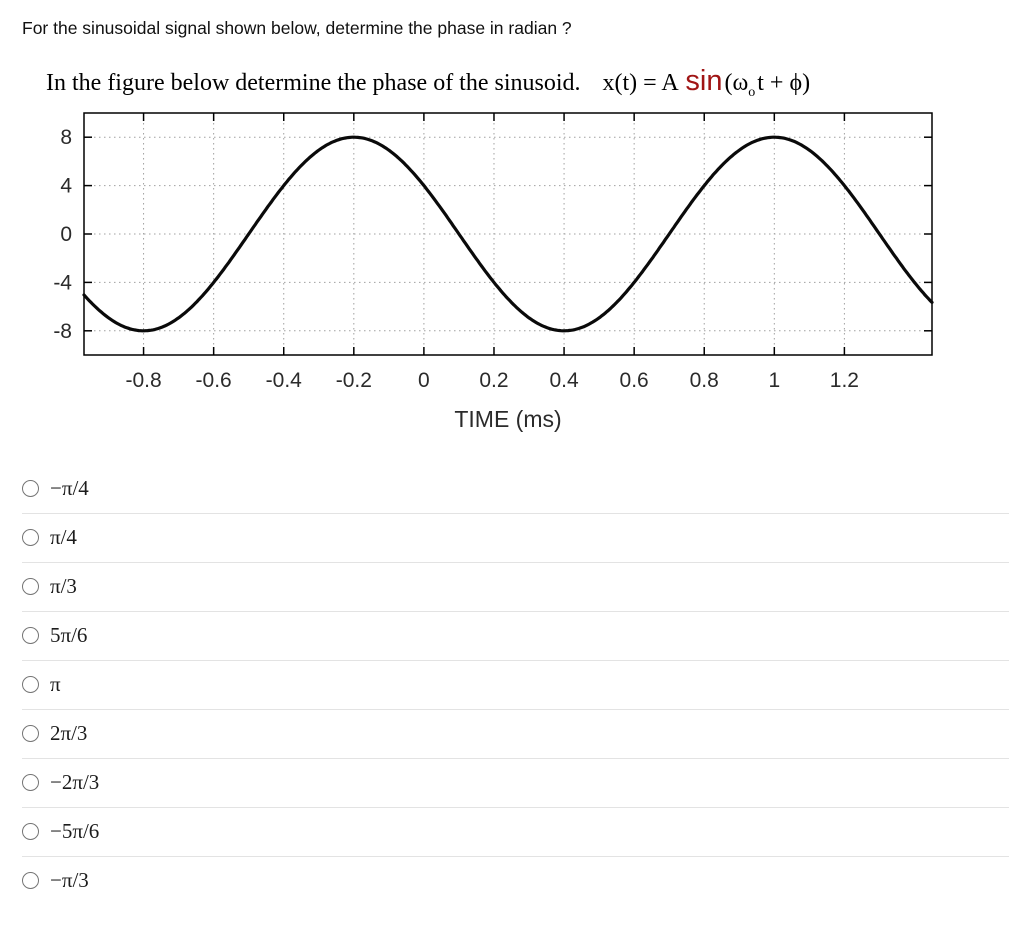 The width and height of the screenshot is (1031, 926). What do you see at coordinates (515, 734) in the screenshot?
I see `option-row: 2π/3` at bounding box center [515, 734].